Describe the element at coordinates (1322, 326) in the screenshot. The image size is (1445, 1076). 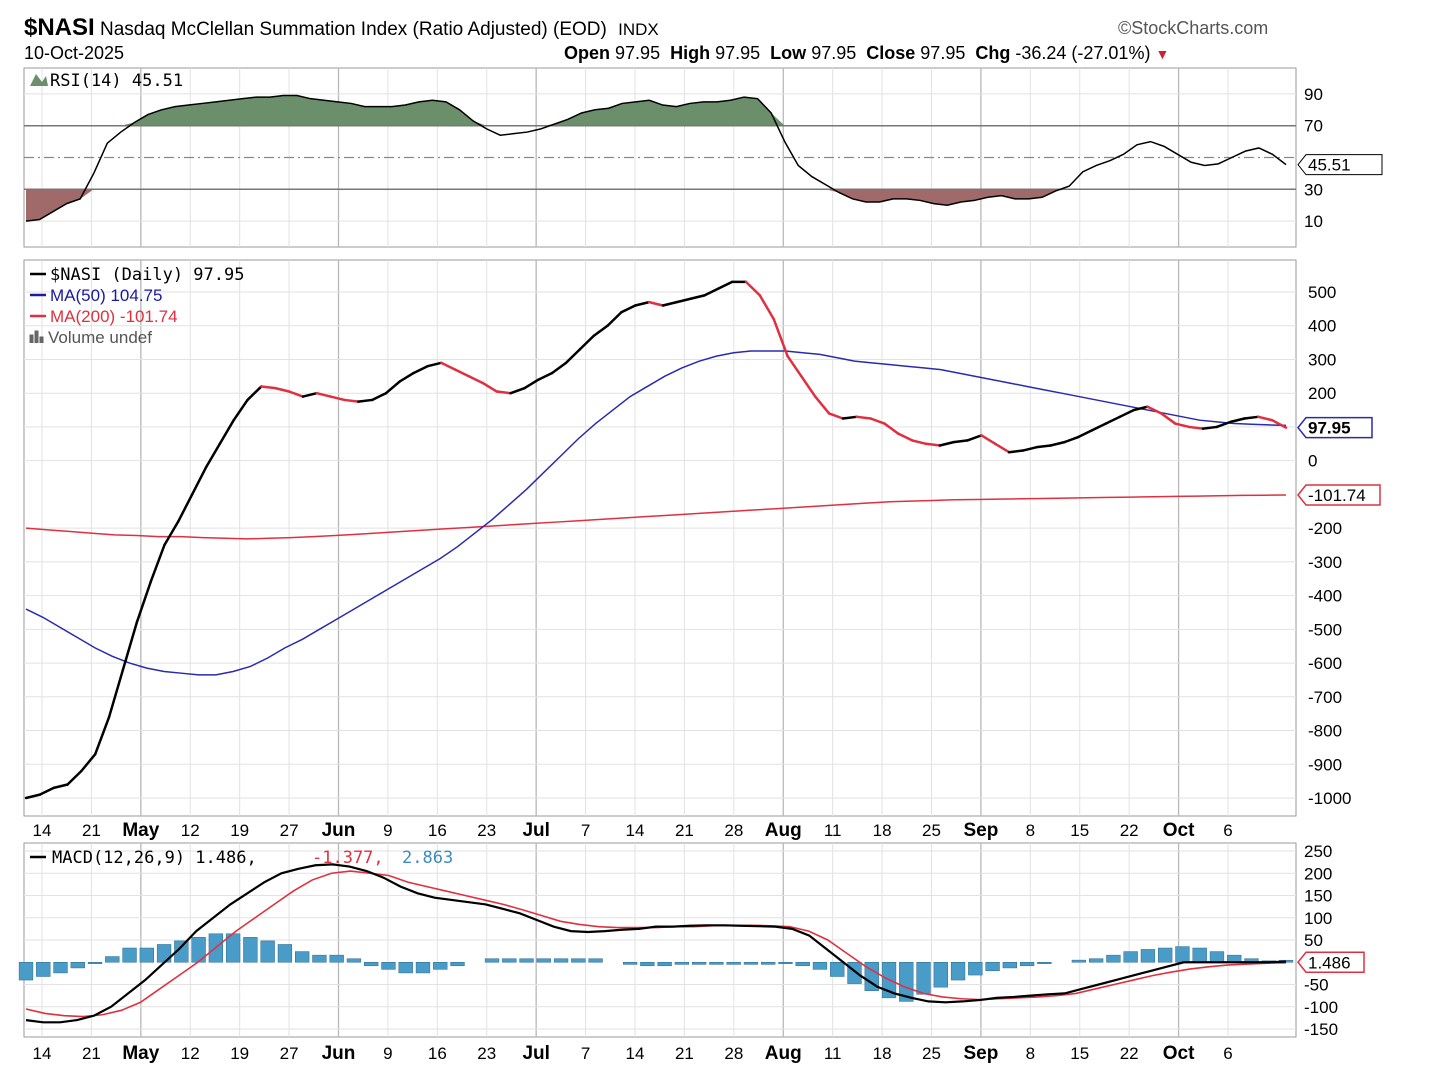
I see `main-y-tick-label: 400` at that location.